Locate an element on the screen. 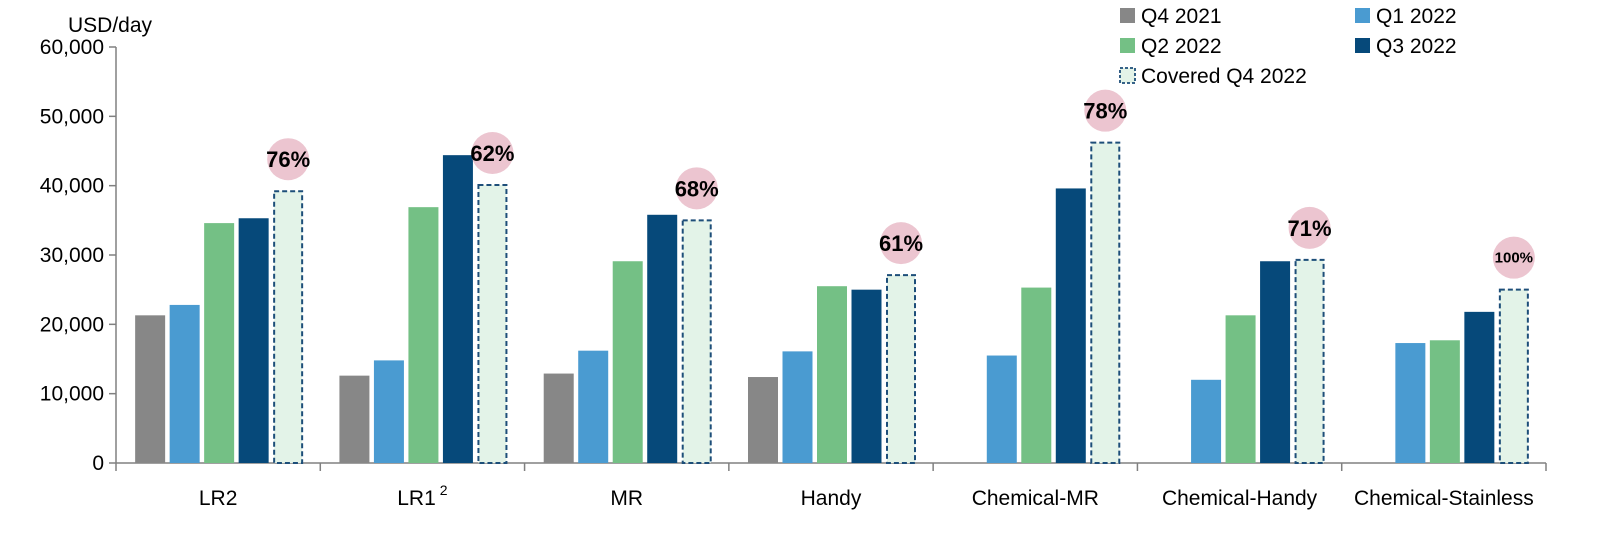 This screenshot has width=1602, height=540. x-category-label: LR2 is located at coordinates (218, 498).